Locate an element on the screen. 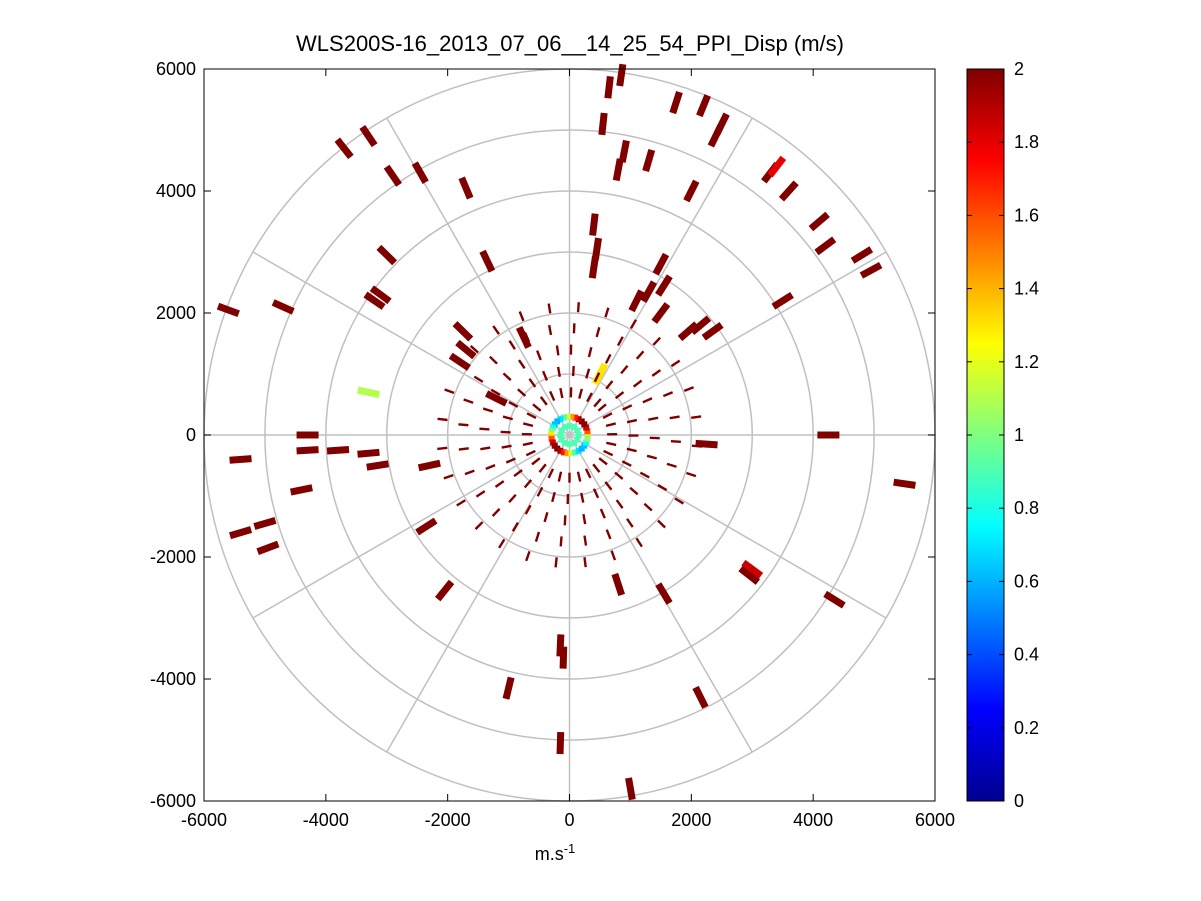  colorbar is located at coordinates (985, 435).